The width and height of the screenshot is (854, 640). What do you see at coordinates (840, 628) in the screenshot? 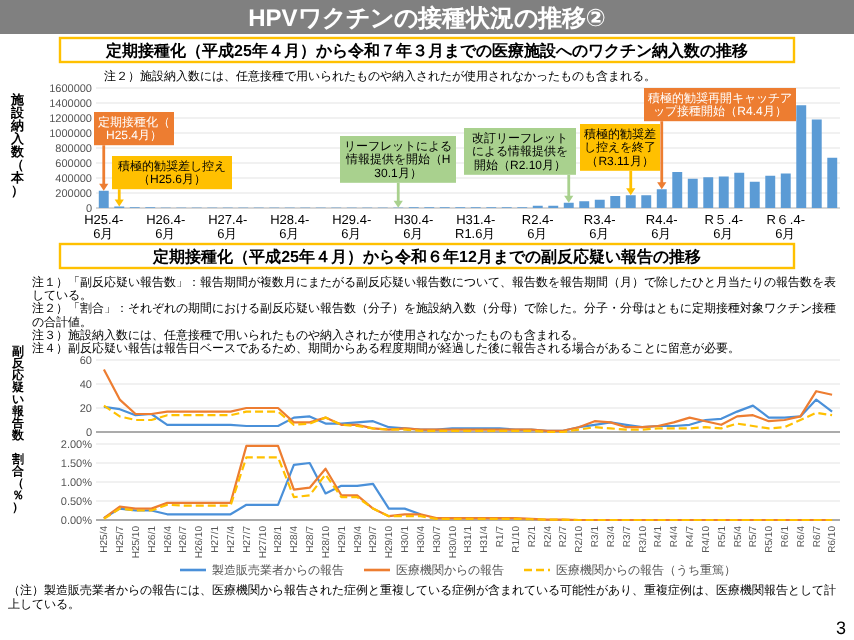
I see `text: 3` at bounding box center [840, 628].